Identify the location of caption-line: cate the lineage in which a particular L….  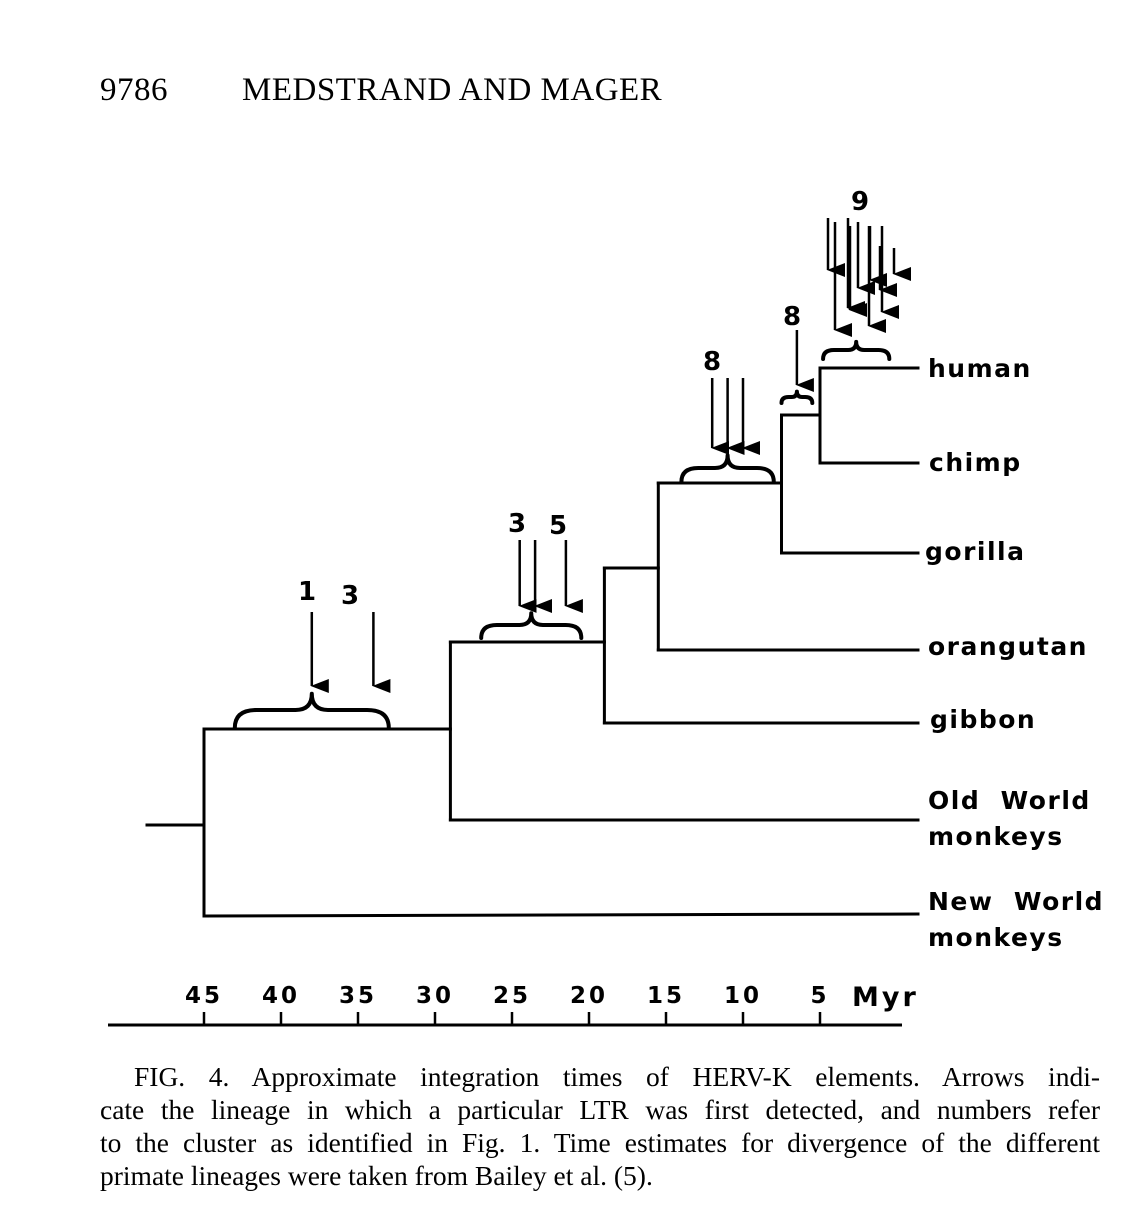
(600, 1109).